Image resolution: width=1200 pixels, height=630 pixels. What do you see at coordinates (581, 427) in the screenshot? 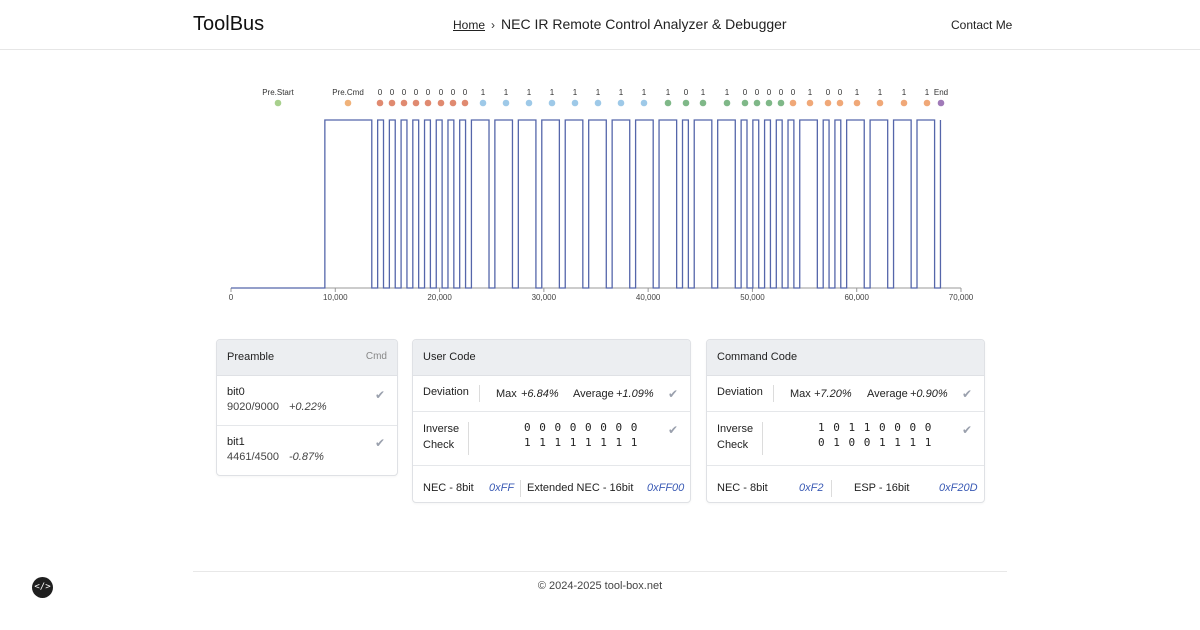
I see `user-bits: 0 0 0 0 0 0 0 0` at bounding box center [581, 427].